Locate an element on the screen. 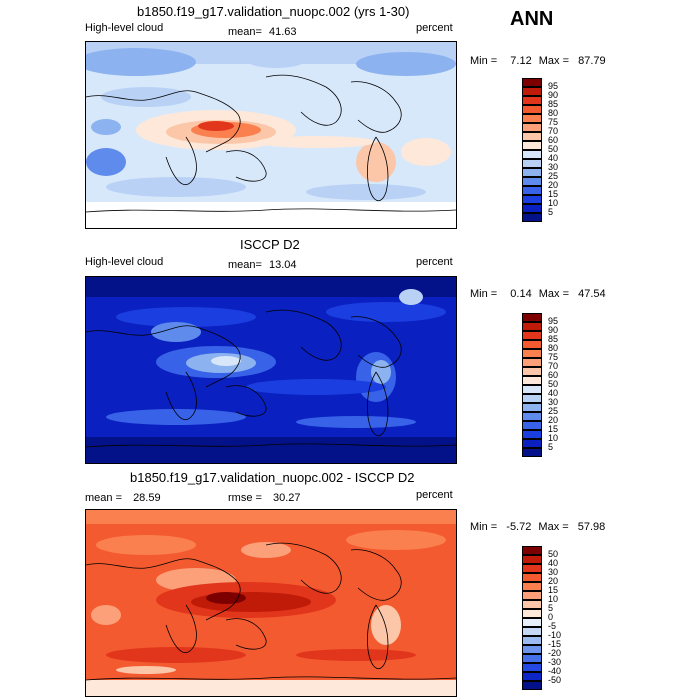 The width and height of the screenshot is (700, 700). colorbar-tick-label: 25 is located at coordinates (553, 176).